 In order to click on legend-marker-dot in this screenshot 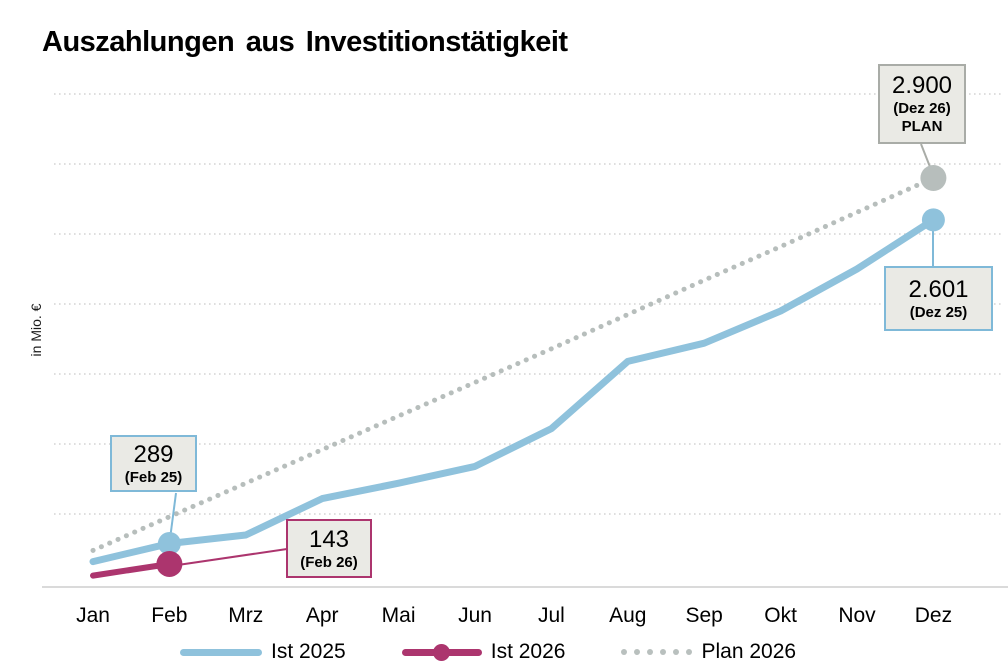, I will do `click(441, 652)`.